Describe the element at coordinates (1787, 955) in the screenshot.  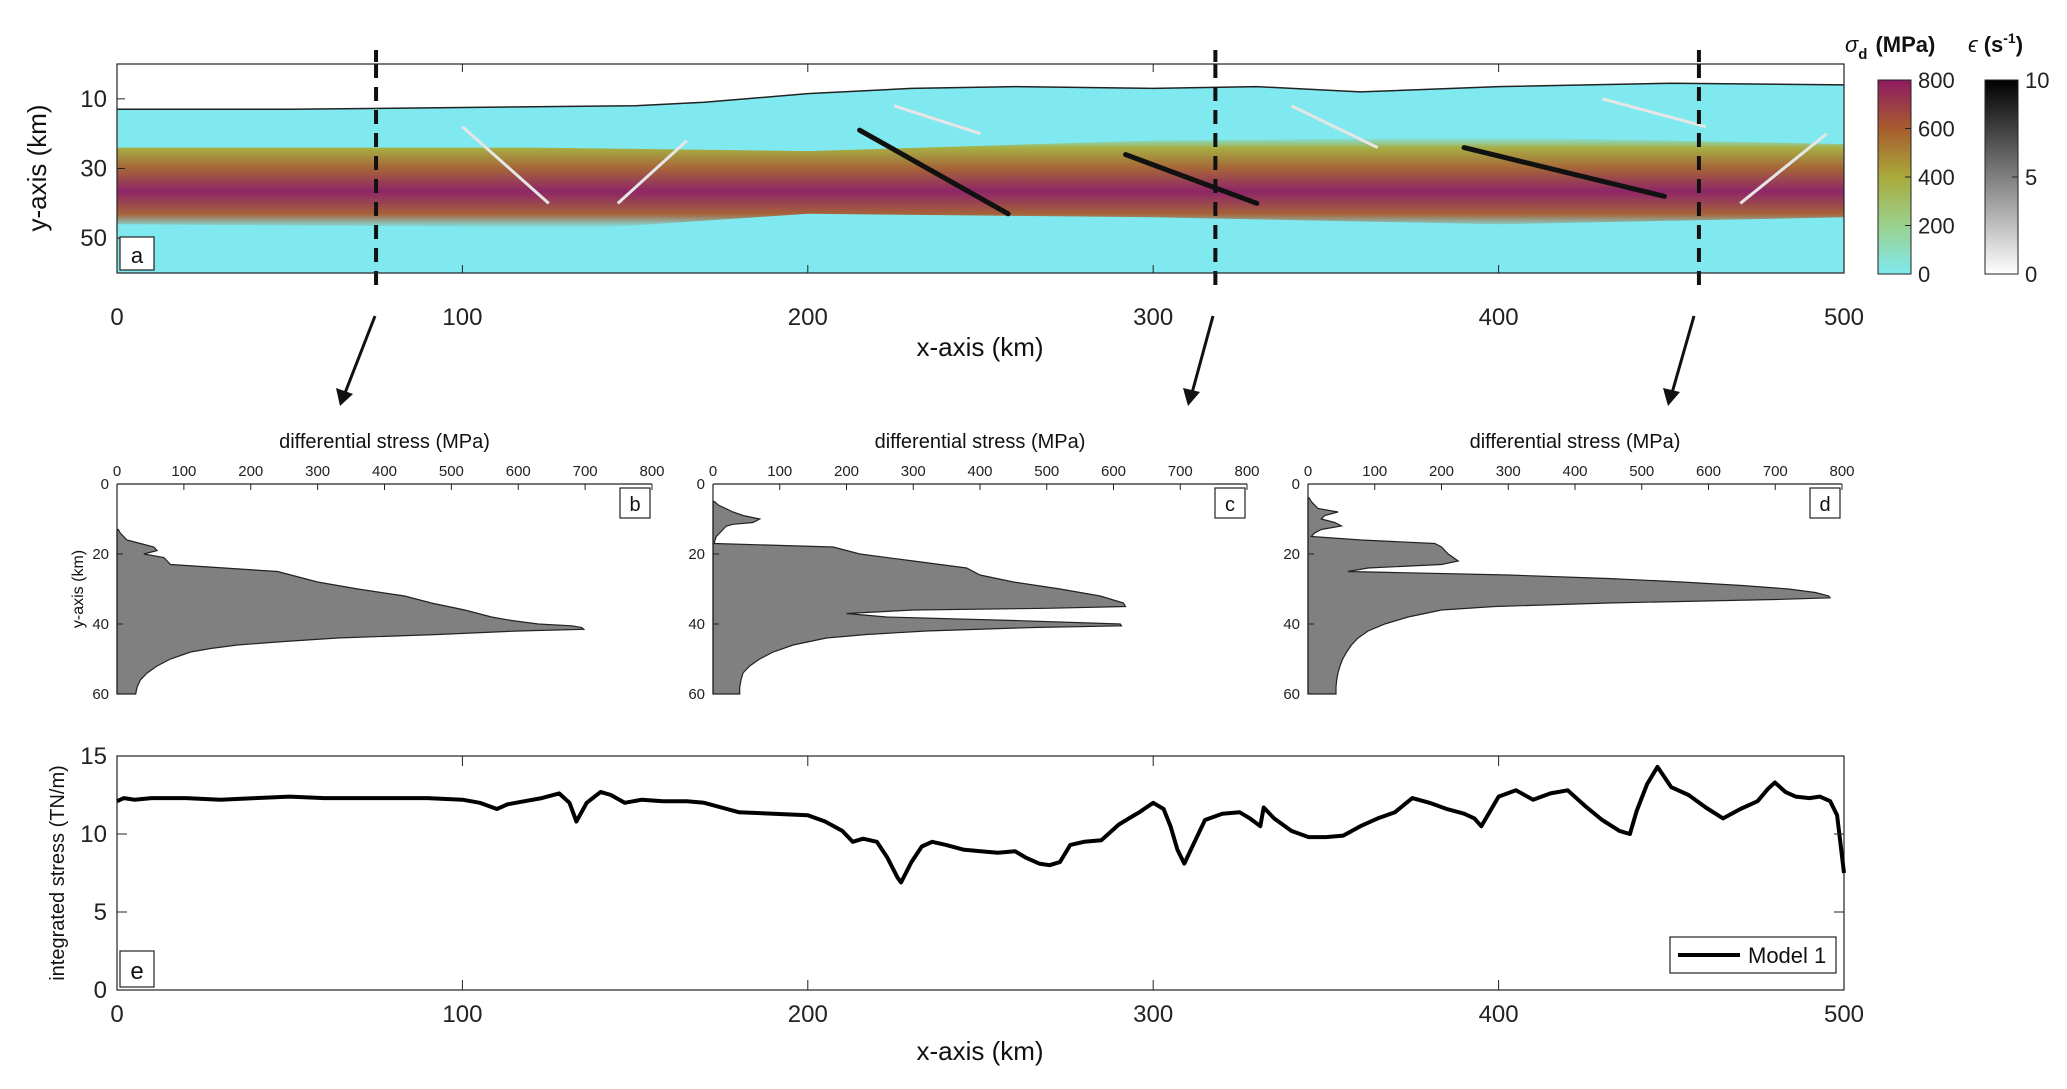
I see `legend-label-model-1: Model 1` at that location.